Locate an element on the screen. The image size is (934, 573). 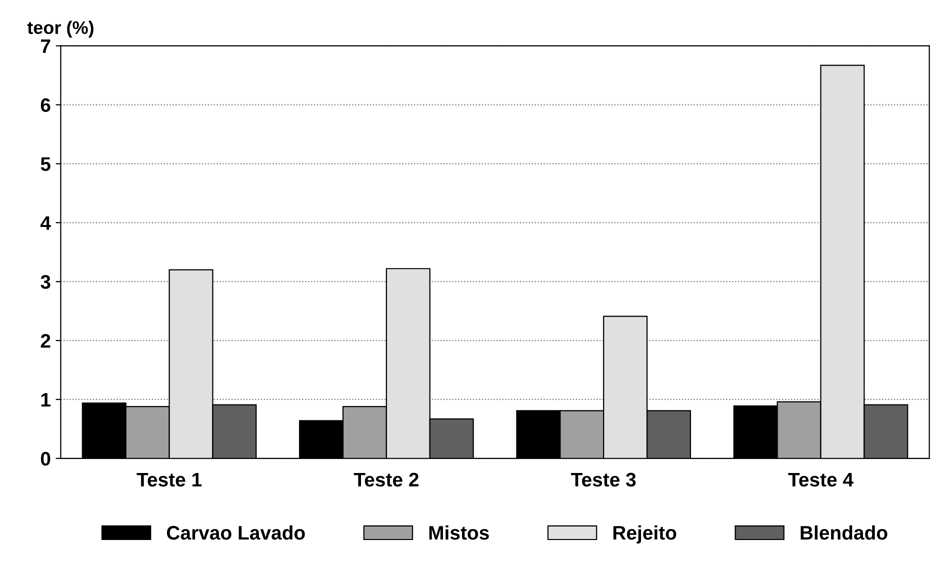
legend-label: Carvao Lavado is located at coordinates (235, 532).